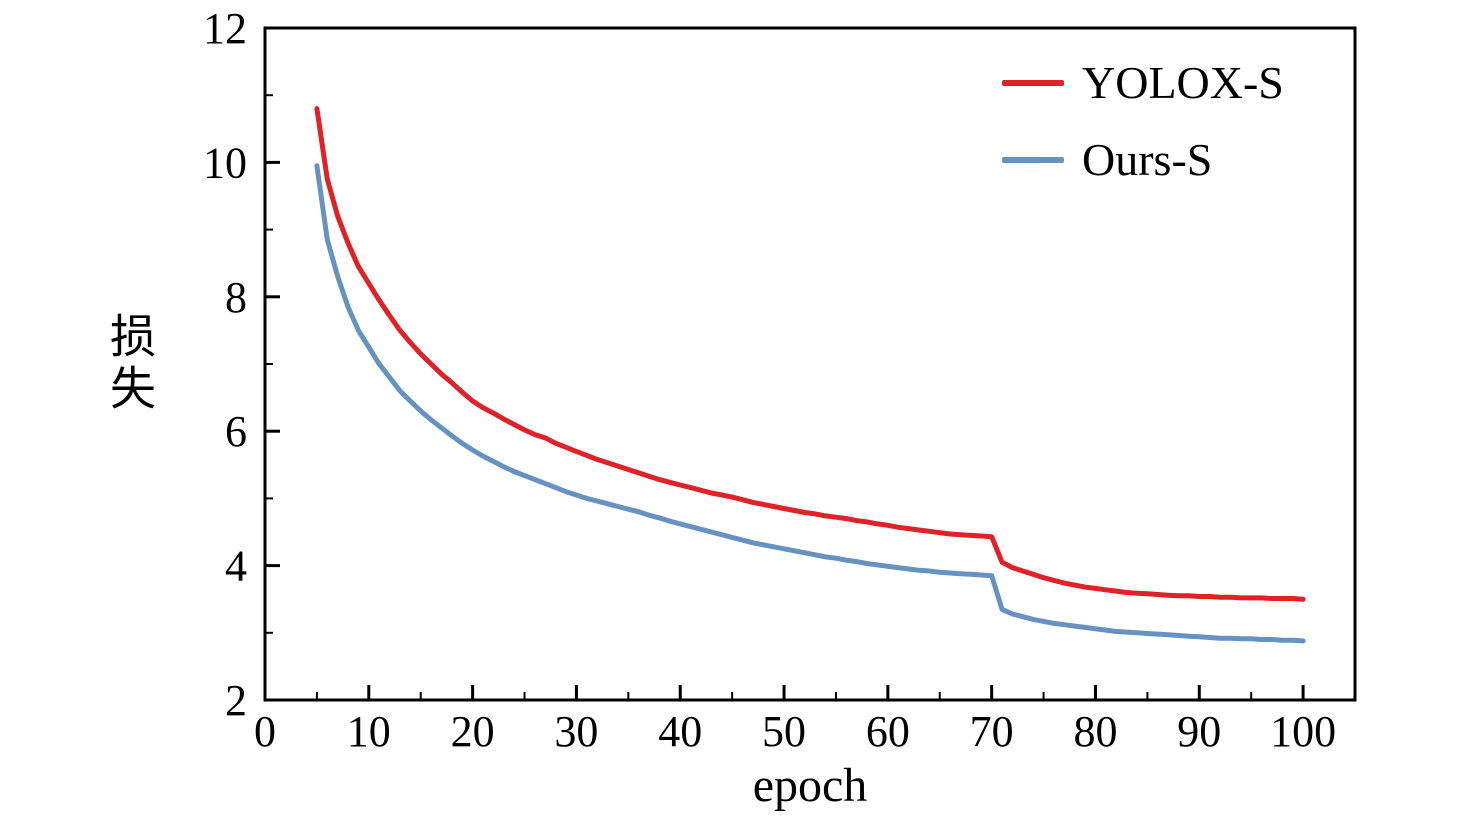 The image size is (1476, 836). What do you see at coordinates (1033, 159) in the screenshot?
I see `legend-line-swatch-blue` at bounding box center [1033, 159].